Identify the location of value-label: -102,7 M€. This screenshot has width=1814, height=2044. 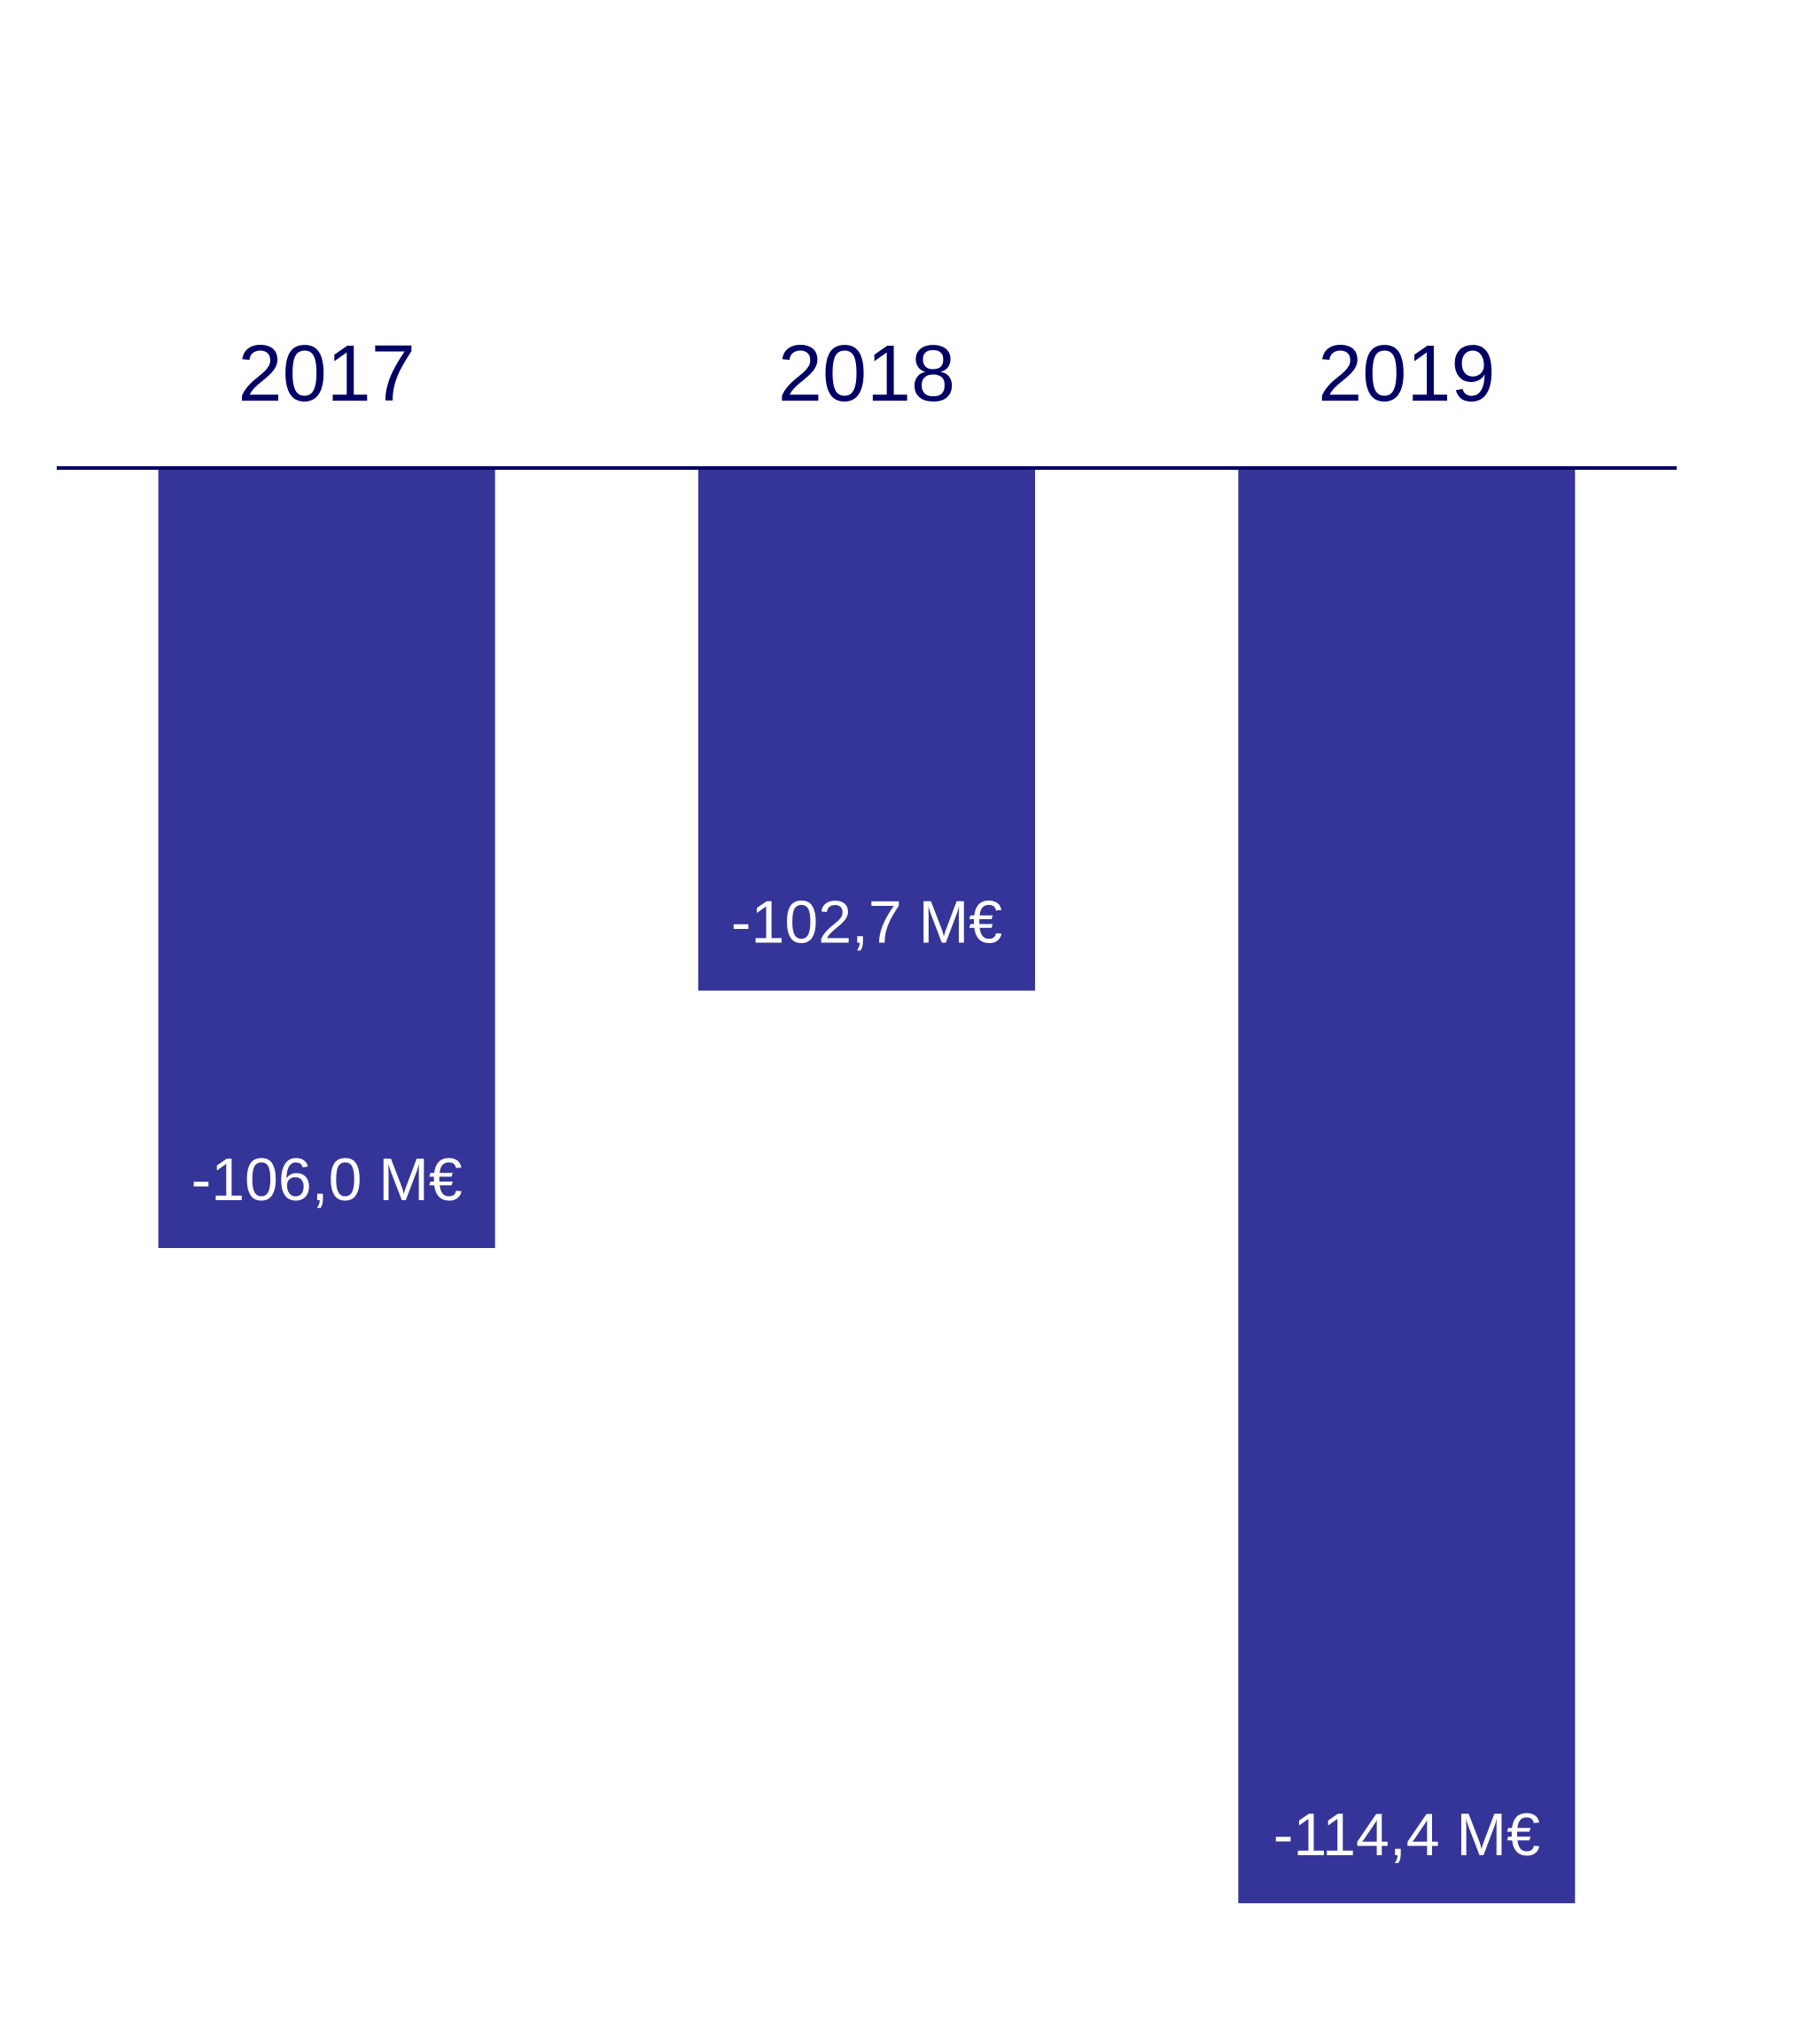
(867, 922).